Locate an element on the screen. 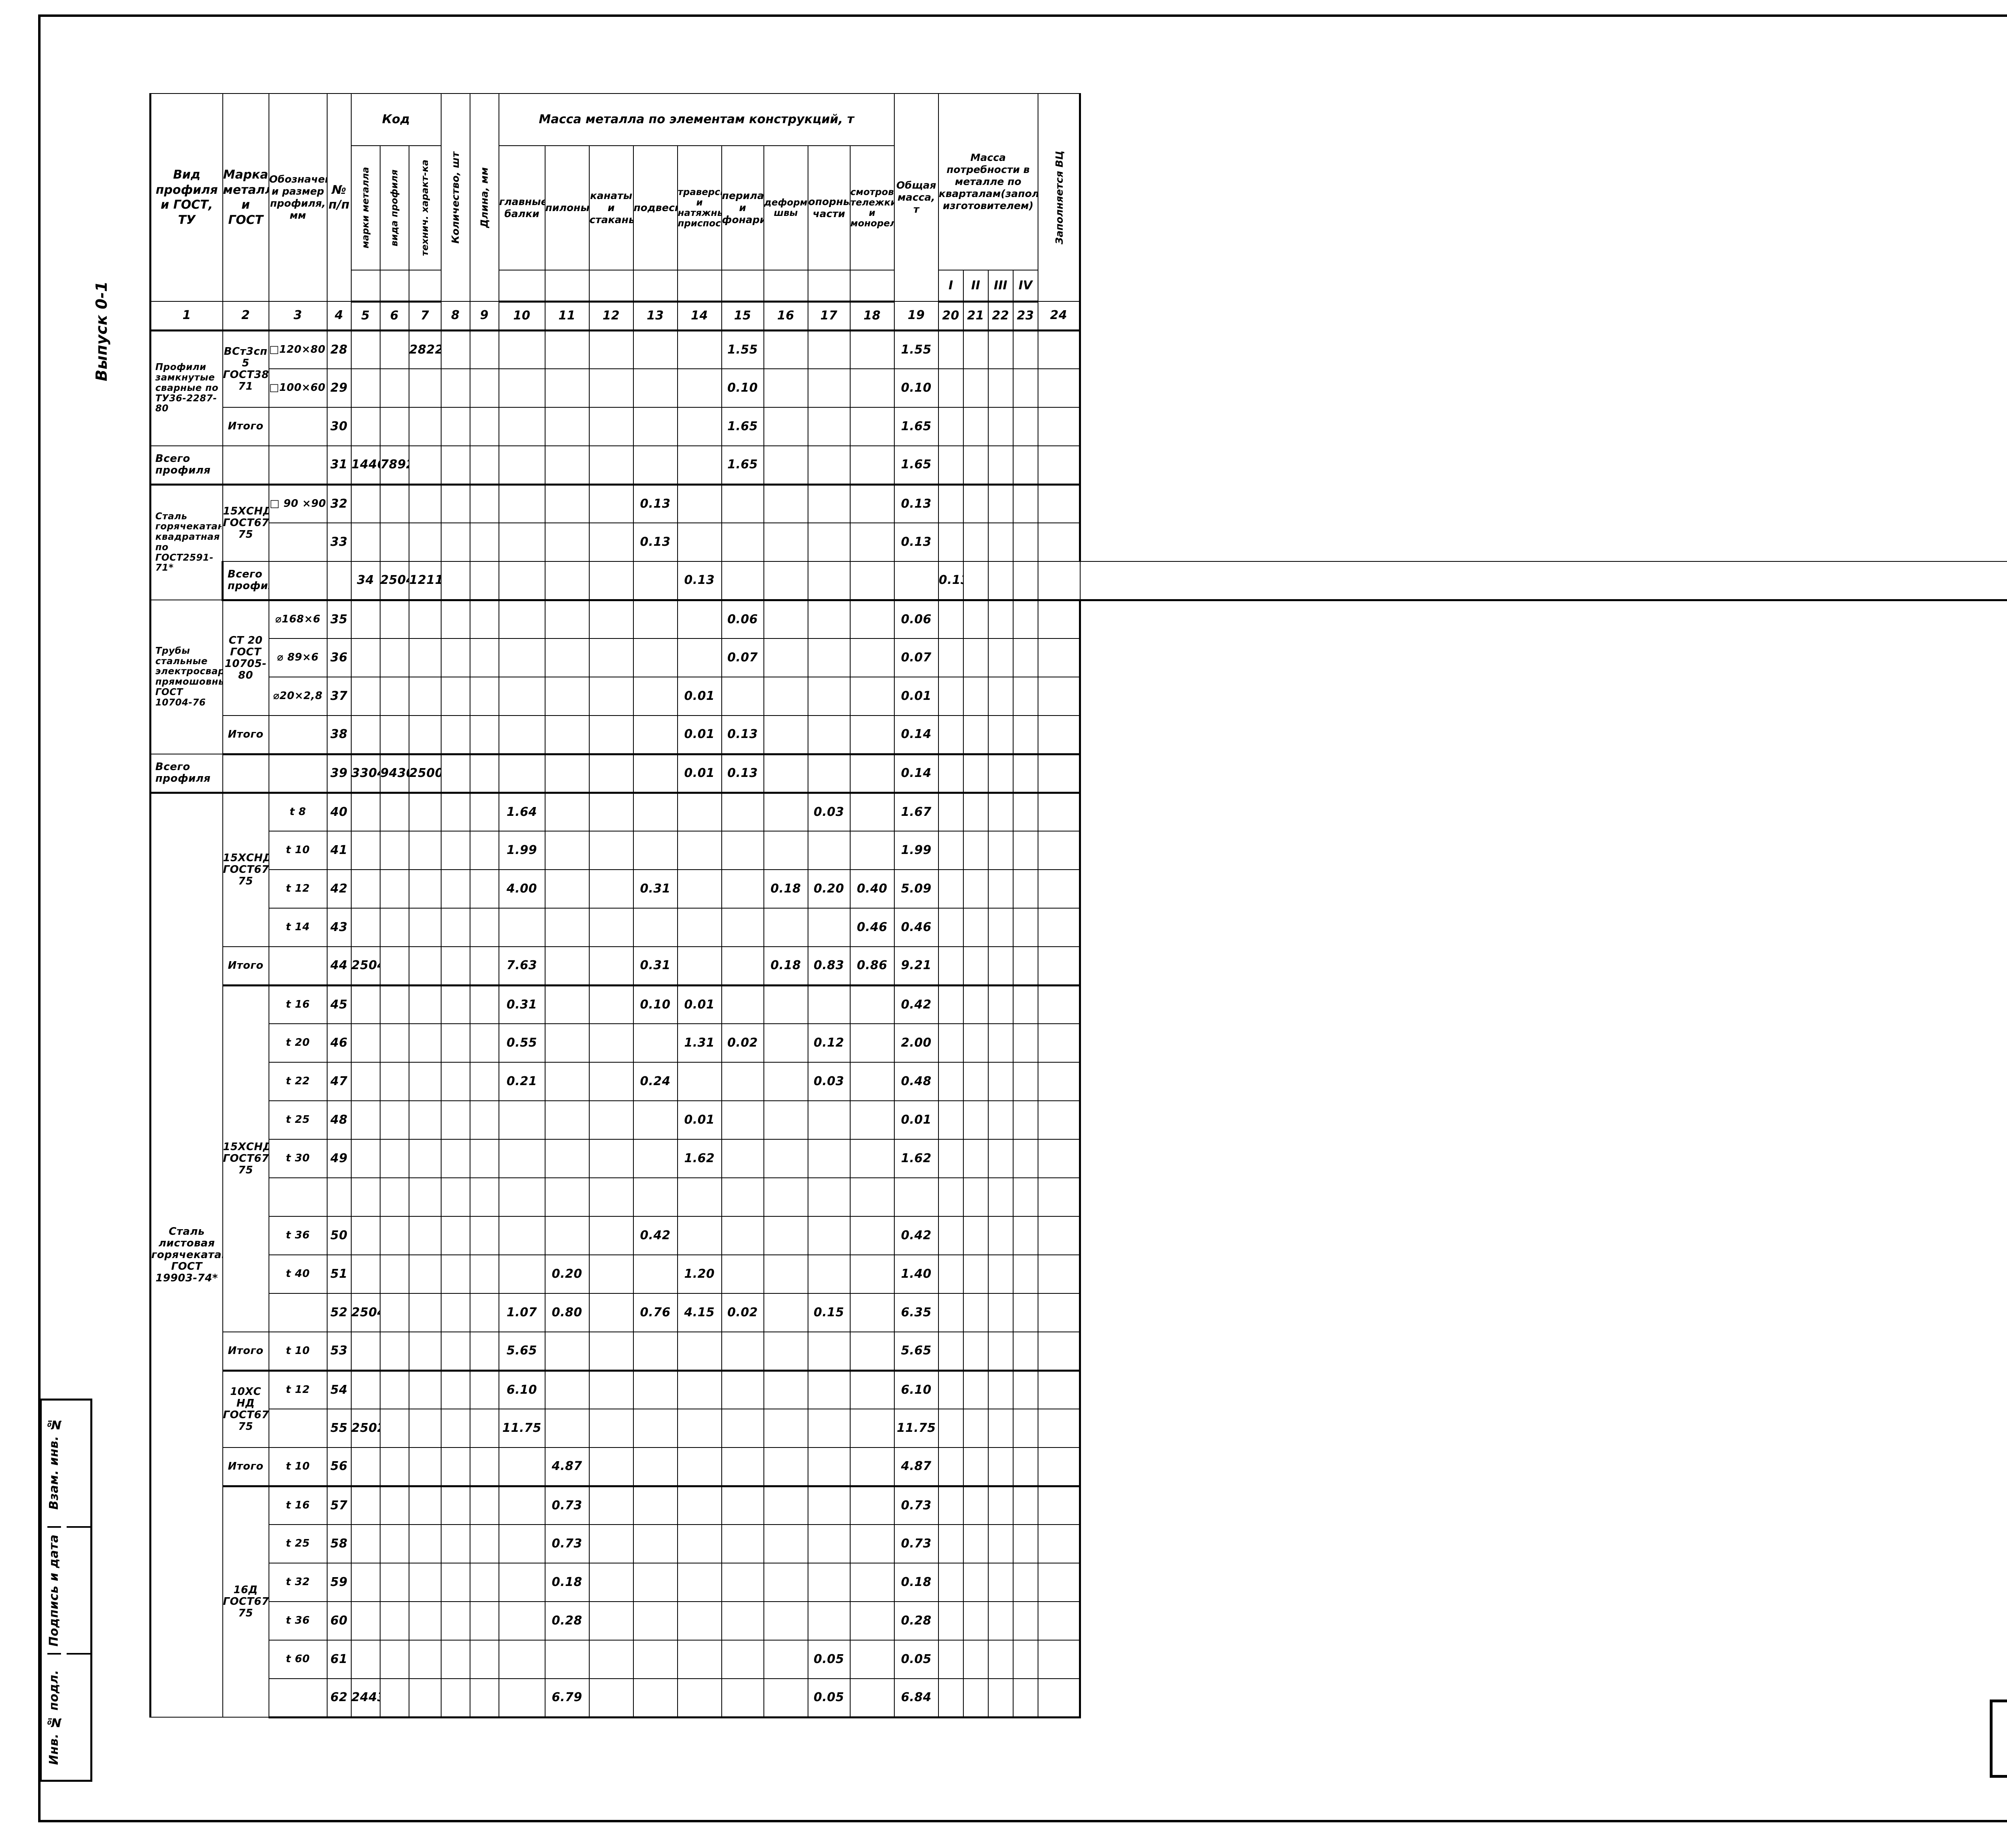  colnum-13: 13 is located at coordinates (655, 316).